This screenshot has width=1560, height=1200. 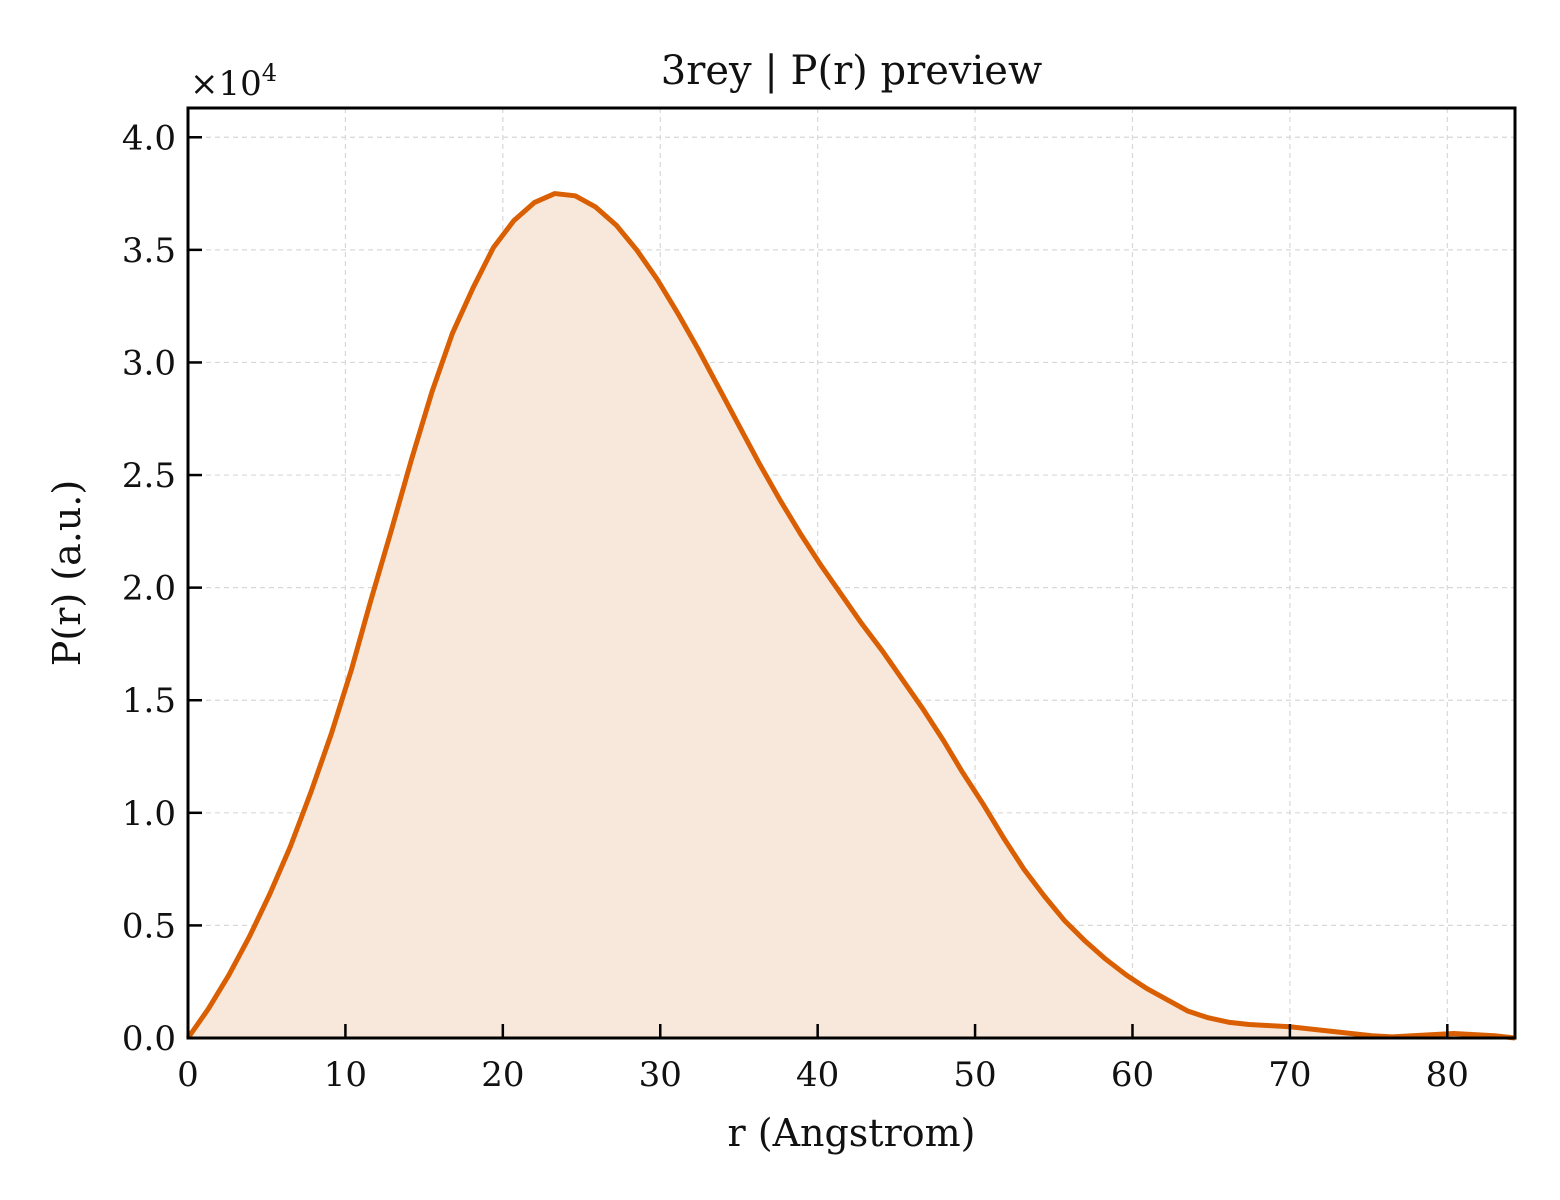 What do you see at coordinates (149, 476) in the screenshot?
I see `y-tick-label: 2.5` at bounding box center [149, 476].